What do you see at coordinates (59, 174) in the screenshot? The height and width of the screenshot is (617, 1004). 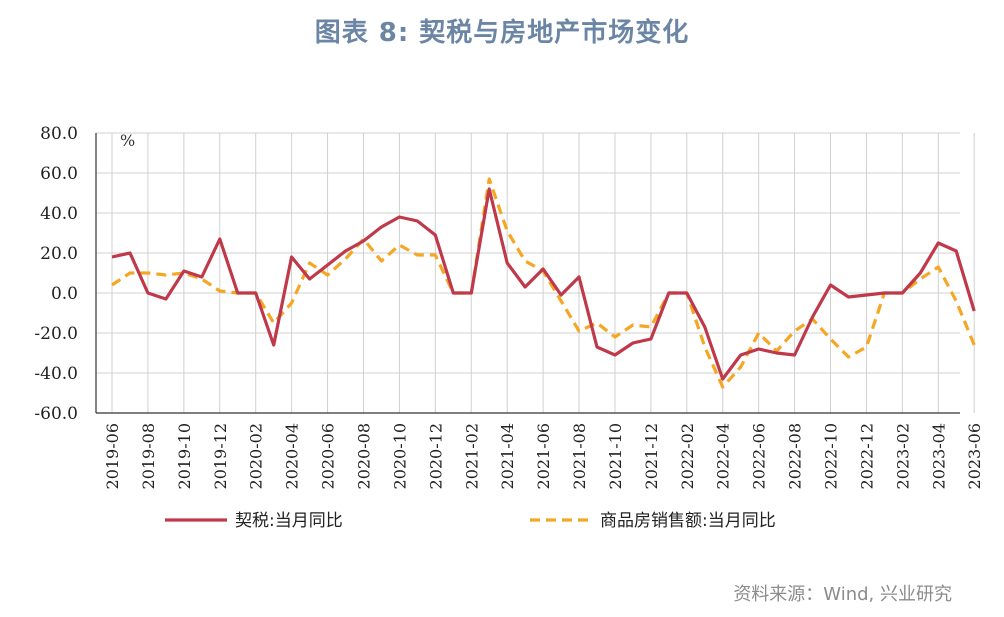 I see `y-tick-label: 60.0` at bounding box center [59, 174].